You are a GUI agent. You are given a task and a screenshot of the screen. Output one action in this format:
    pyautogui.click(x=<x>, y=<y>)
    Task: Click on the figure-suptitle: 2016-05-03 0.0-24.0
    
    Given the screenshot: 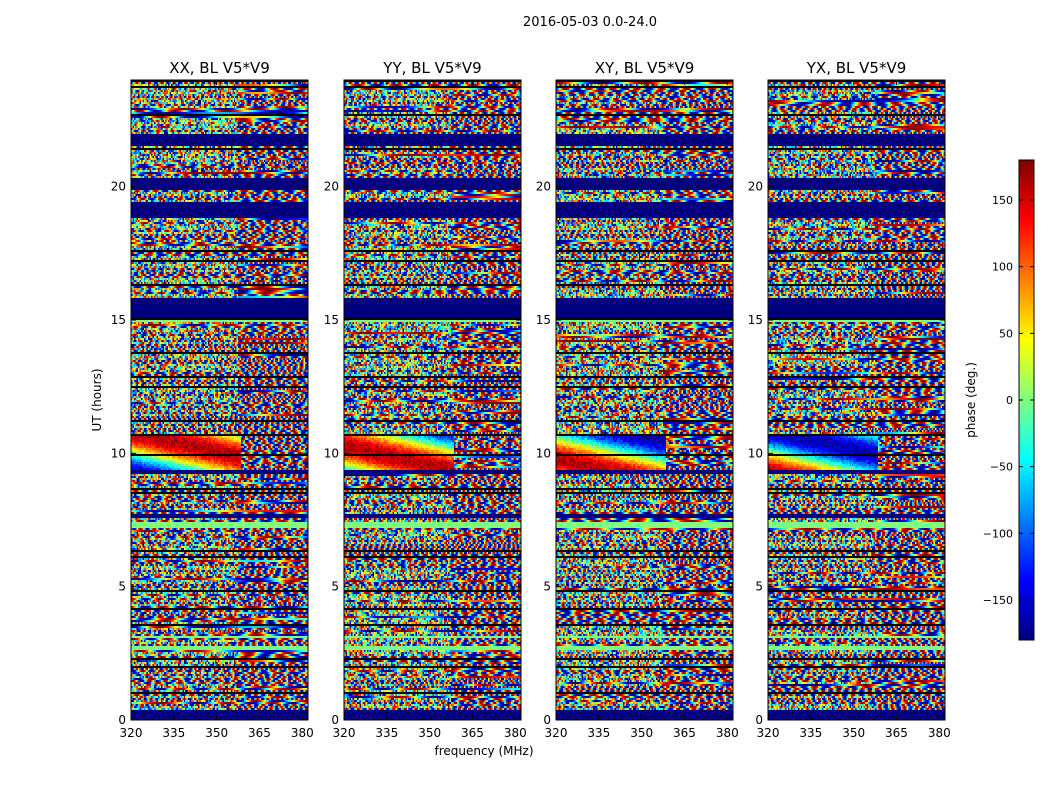 What is the action you would take?
    pyautogui.click(x=590, y=22)
    